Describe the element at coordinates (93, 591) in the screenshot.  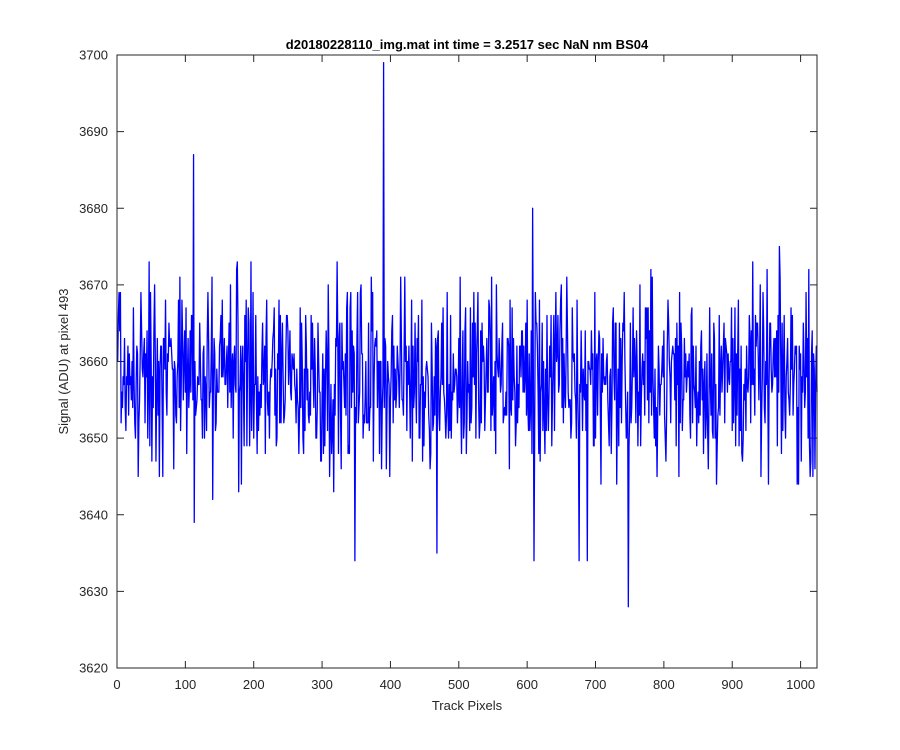
I see `y-tick-label: 3630` at that location.